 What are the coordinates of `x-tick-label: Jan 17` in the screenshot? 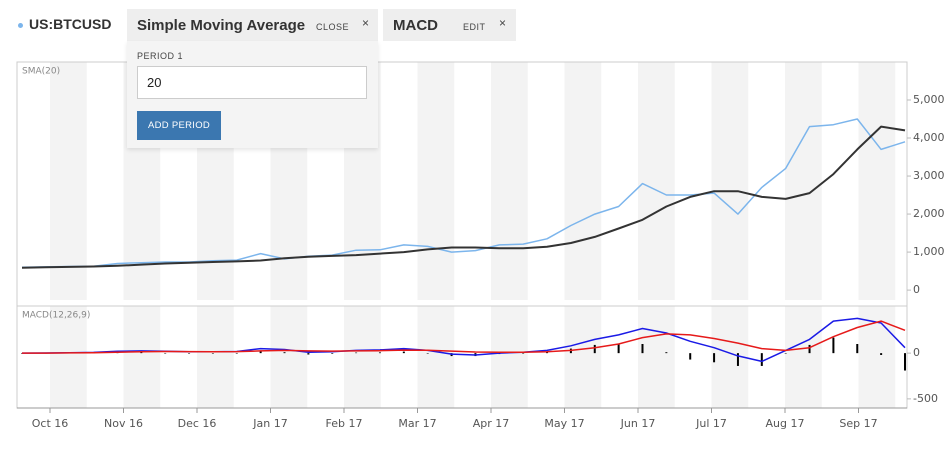 It's located at (269, 423).